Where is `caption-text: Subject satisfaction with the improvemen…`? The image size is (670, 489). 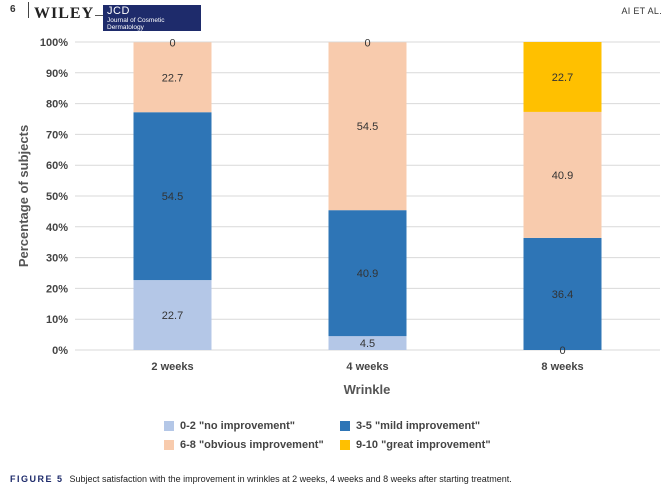 caption-text: Subject satisfaction with the improvemen… is located at coordinates (290, 479).